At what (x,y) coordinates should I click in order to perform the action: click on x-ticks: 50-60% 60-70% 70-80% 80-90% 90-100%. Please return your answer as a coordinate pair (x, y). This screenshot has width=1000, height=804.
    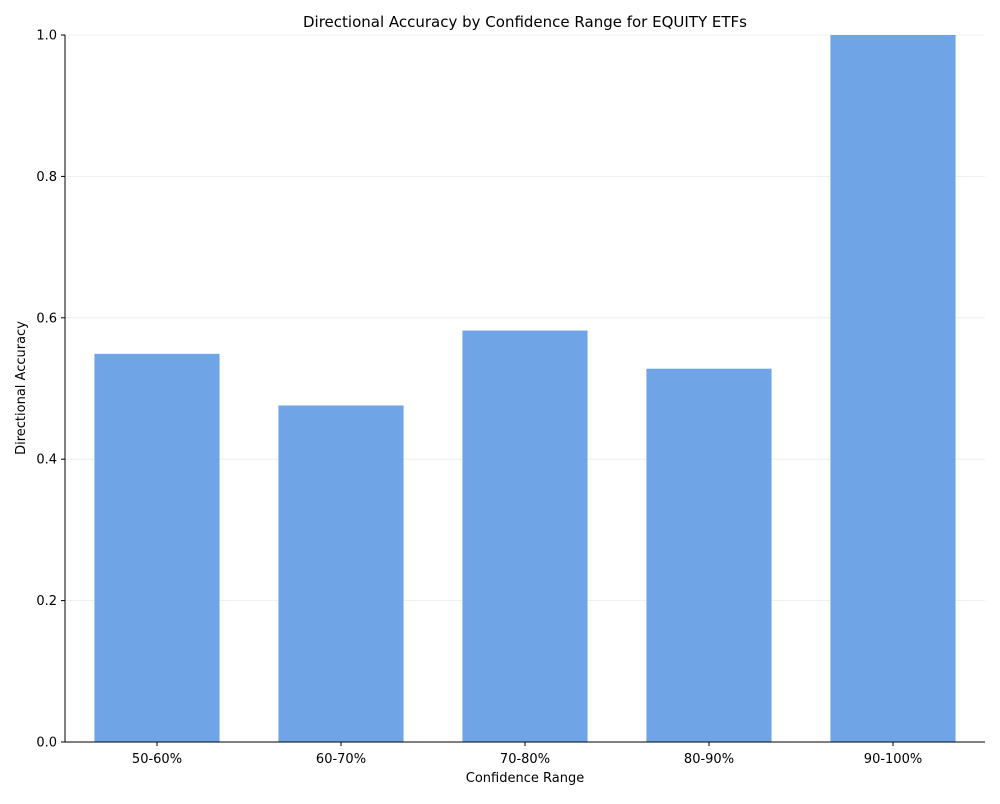
    Looking at the image, I should click on (527, 754).